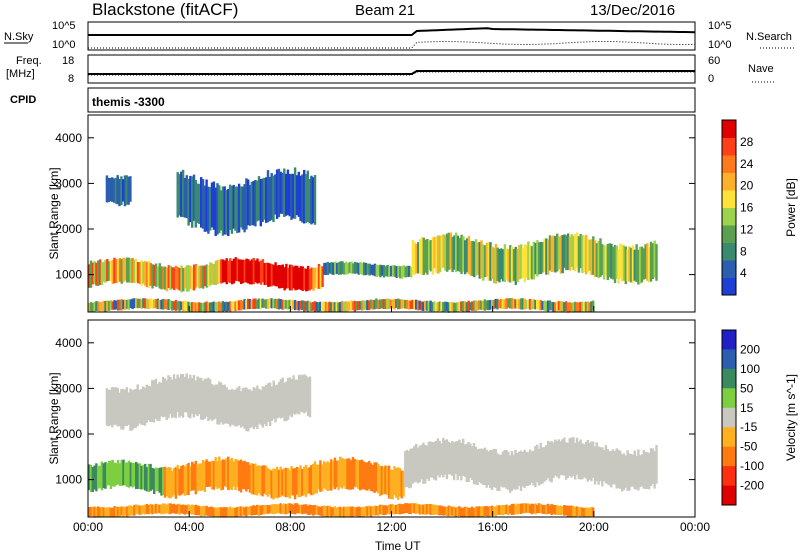 The width and height of the screenshot is (800, 554). What do you see at coordinates (29, 61) in the screenshot?
I see `freq-label: Freq.` at bounding box center [29, 61].